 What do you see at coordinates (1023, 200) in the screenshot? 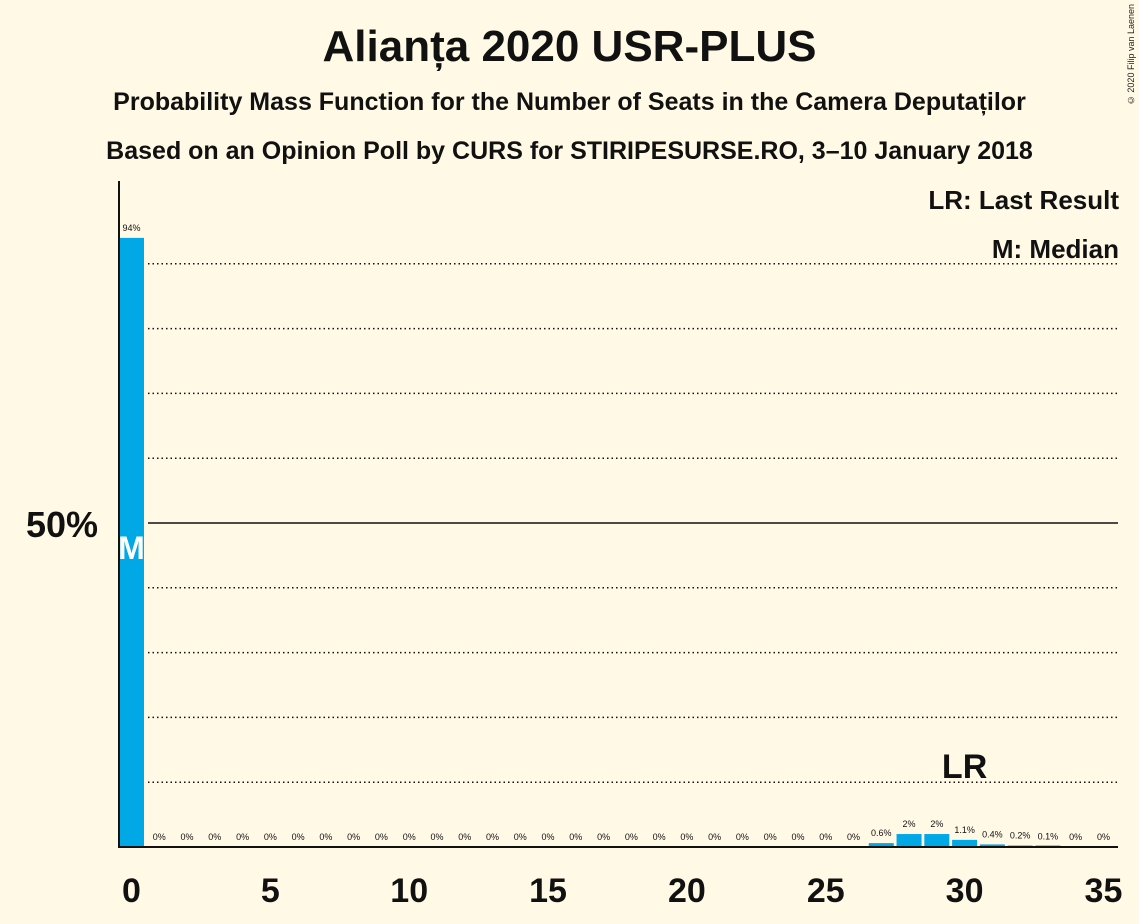
I see `legend-last-result: LR: Last Result` at bounding box center [1023, 200].